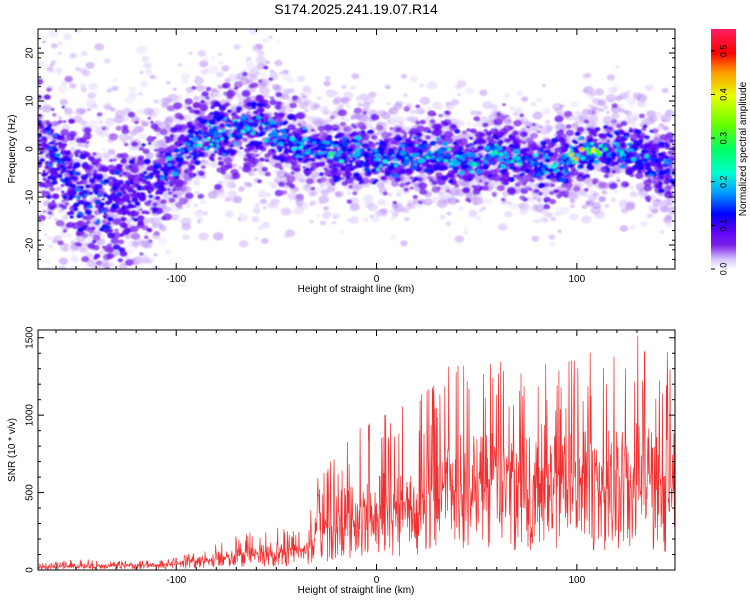  I want to click on chart-title: S174.2025.241.19.07.R14, so click(356, 9).